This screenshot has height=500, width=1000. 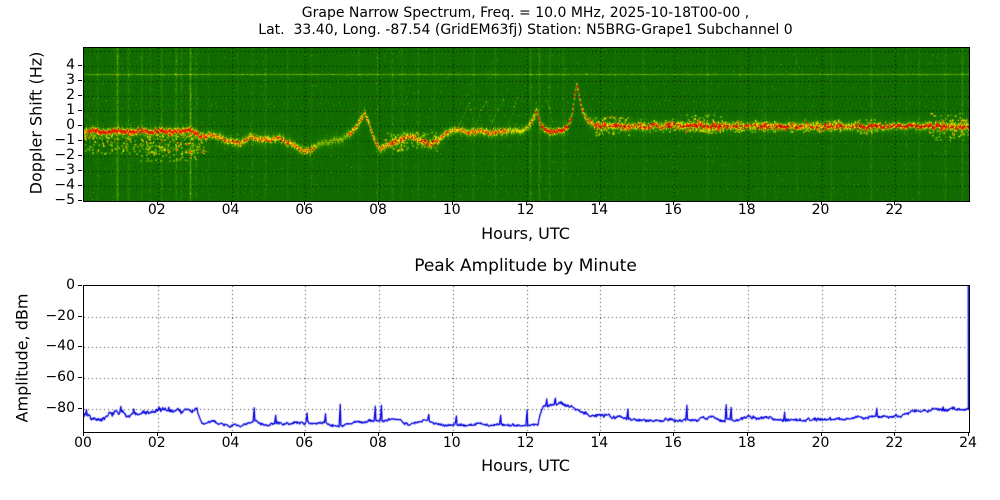 I want to click on y-tick-label: 4, so click(x=70, y=65).